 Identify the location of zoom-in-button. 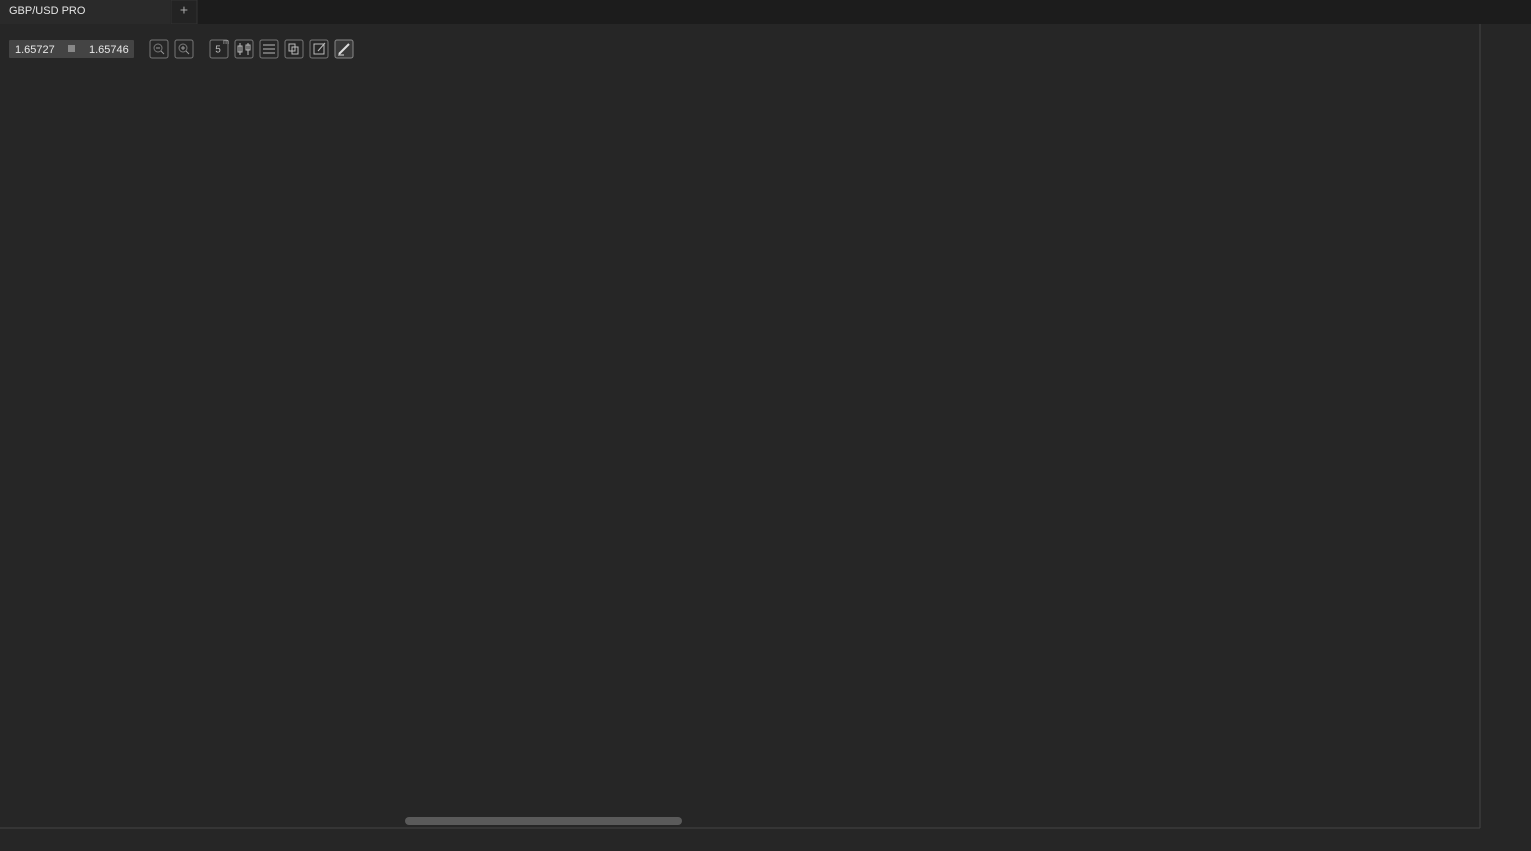
(184, 49).